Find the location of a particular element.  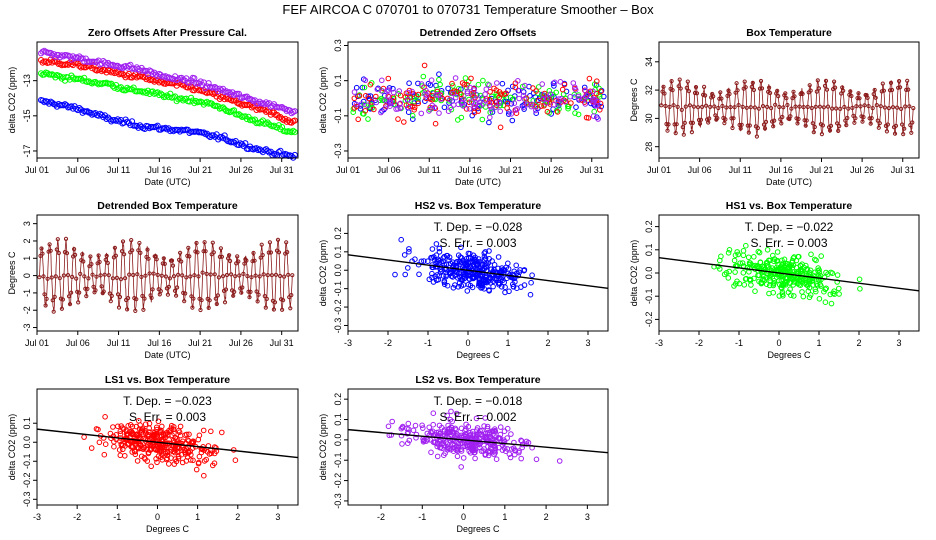

y-tick-label: 34 is located at coordinates (649, 62).